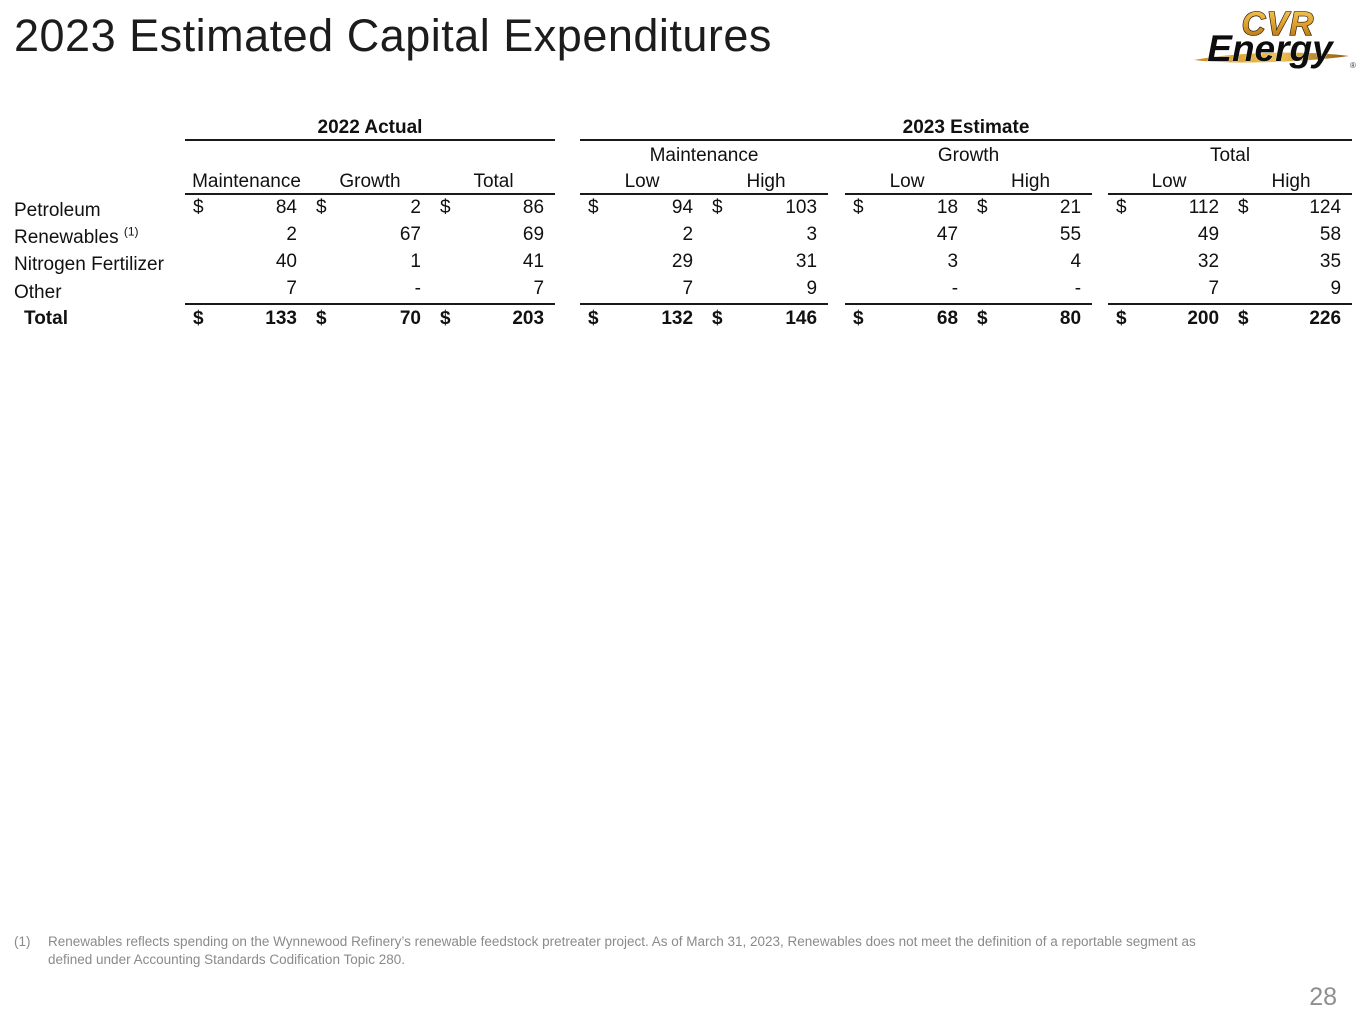 This screenshot has height=1024, width=1365. What do you see at coordinates (1031, 181) in the screenshot?
I see `col-head-growth-high: High` at bounding box center [1031, 181].